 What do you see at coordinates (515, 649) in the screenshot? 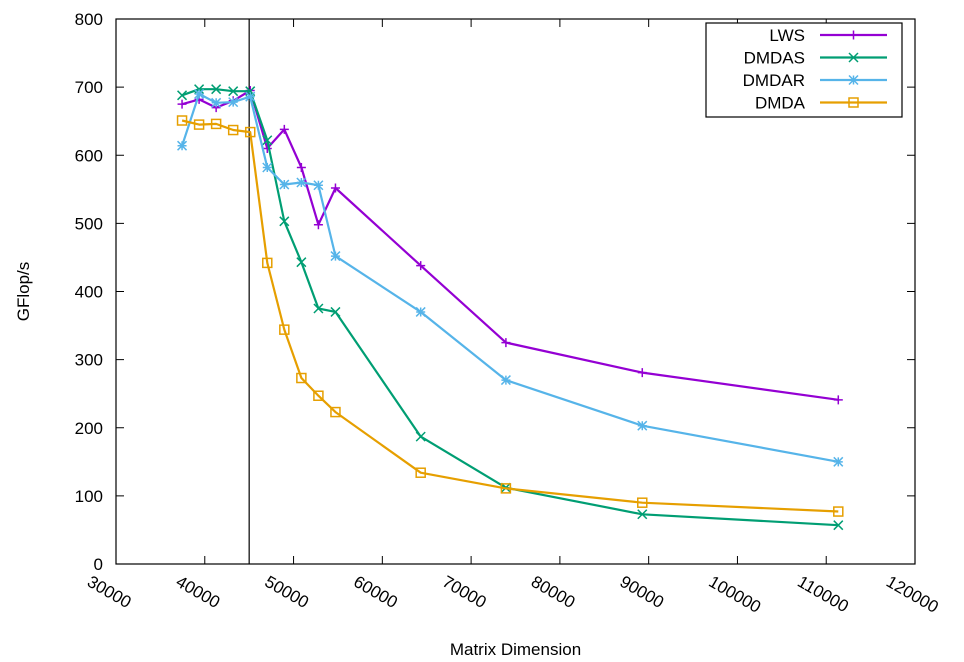
I see `x-axis-title: Matrix Dimension` at bounding box center [515, 649].